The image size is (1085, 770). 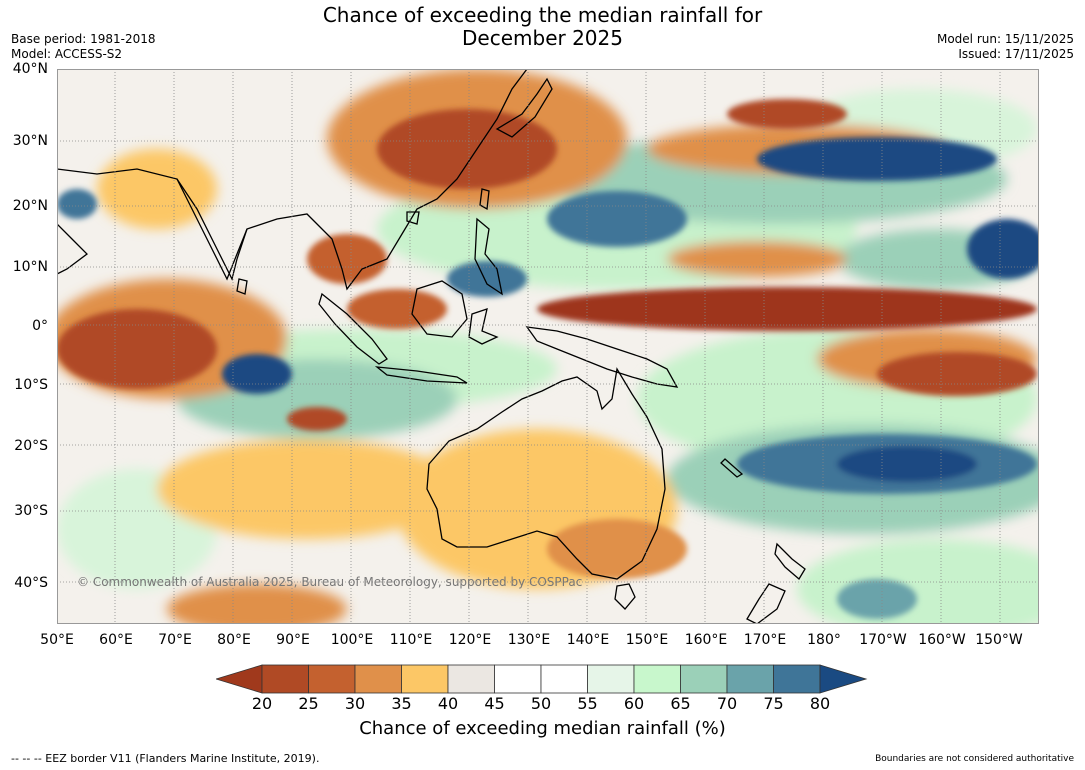 What do you see at coordinates (30, 141) in the screenshot?
I see `lat-label-30n: 30°N` at bounding box center [30, 141].